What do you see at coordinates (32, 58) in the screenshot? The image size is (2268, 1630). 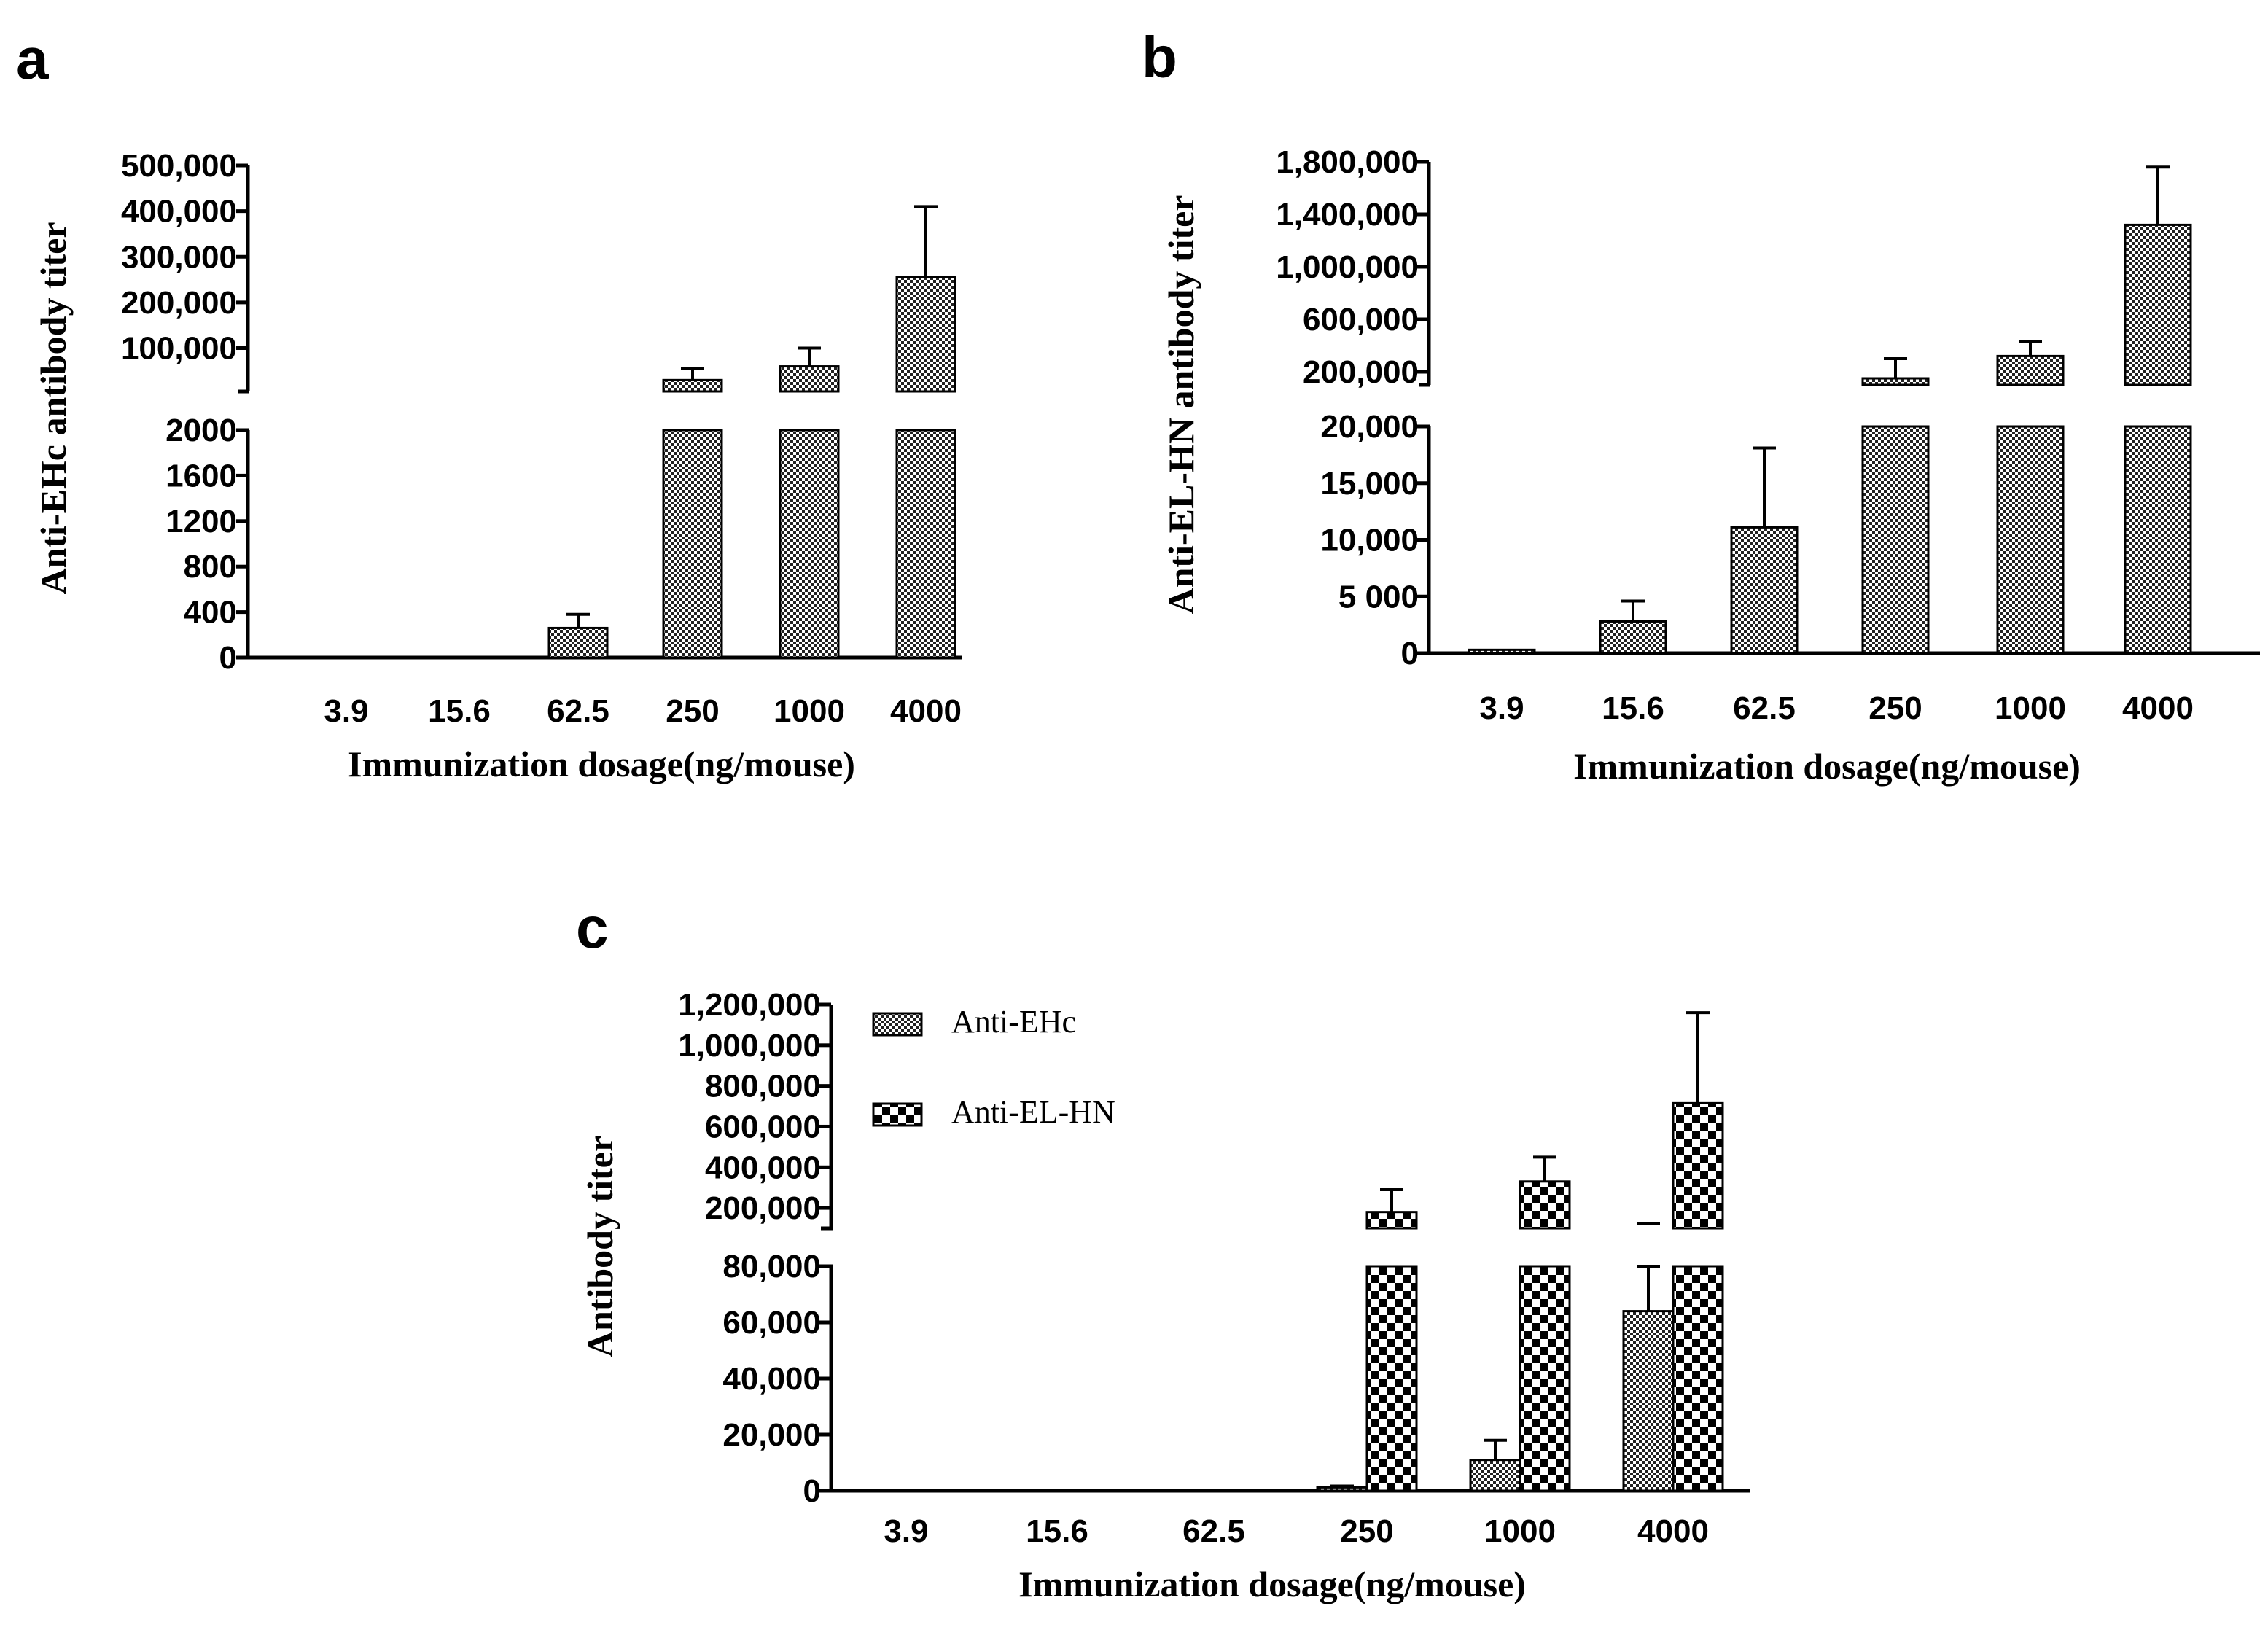 I see `panel-label-a: a` at bounding box center [32, 58].